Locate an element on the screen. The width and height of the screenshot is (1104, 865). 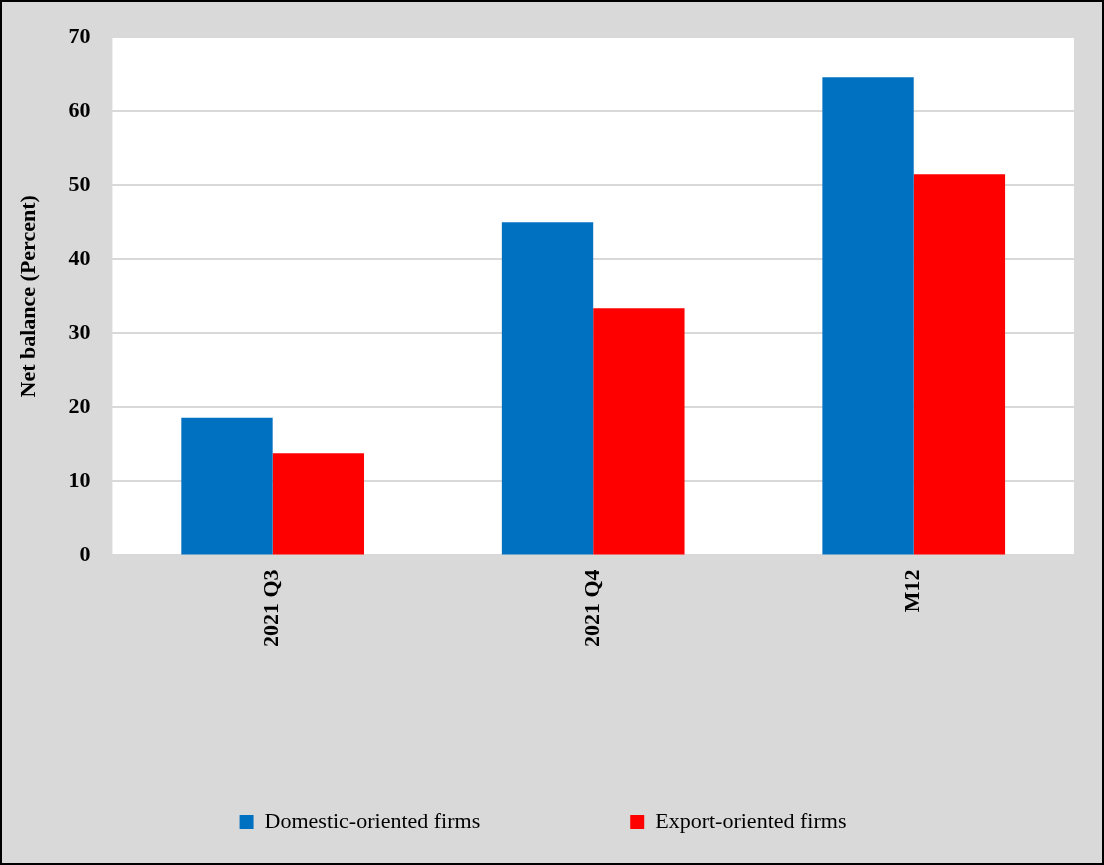
y-tick-label: 60 is located at coordinates (79, 109).